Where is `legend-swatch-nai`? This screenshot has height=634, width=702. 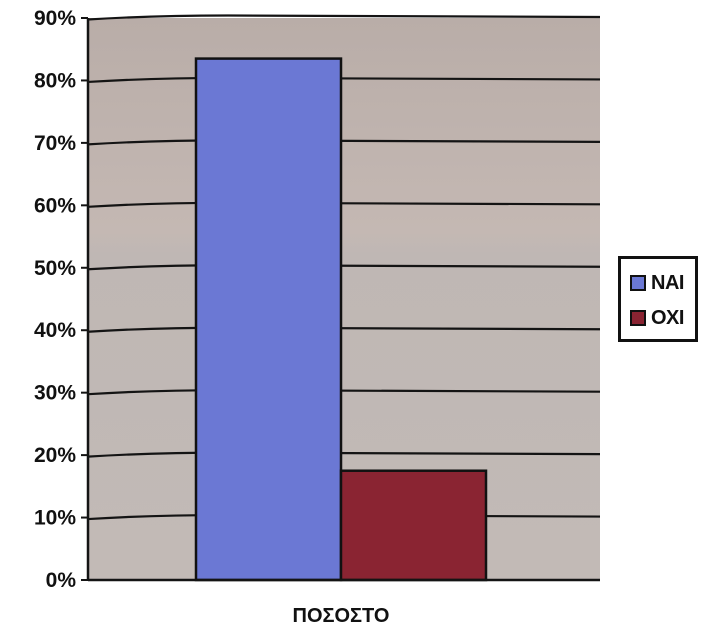 legend-swatch-nai is located at coordinates (638, 283).